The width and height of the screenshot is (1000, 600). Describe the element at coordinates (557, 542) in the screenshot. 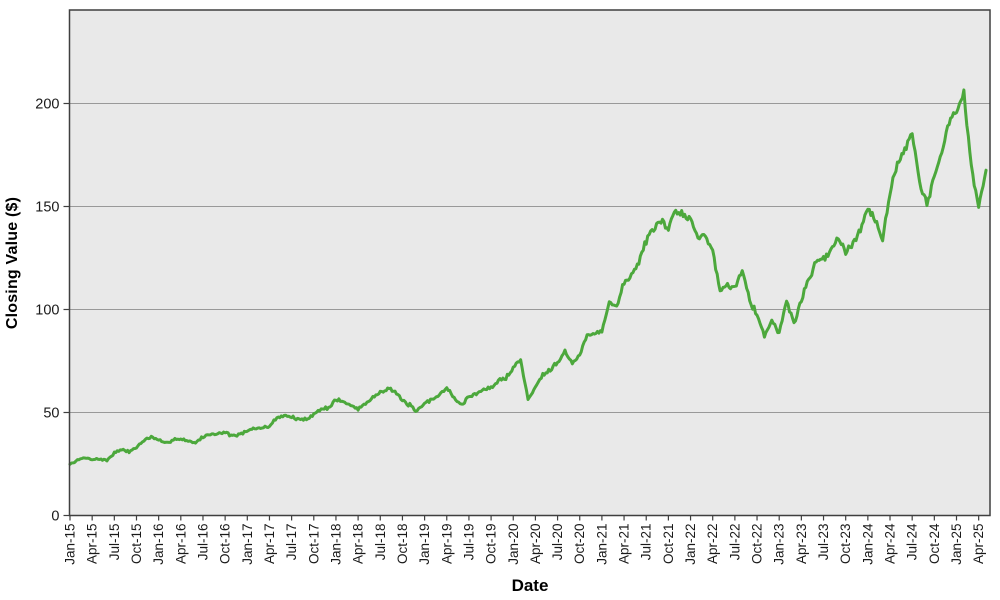

I see `x-tick-label-Jul-20: Jul-20` at that location.